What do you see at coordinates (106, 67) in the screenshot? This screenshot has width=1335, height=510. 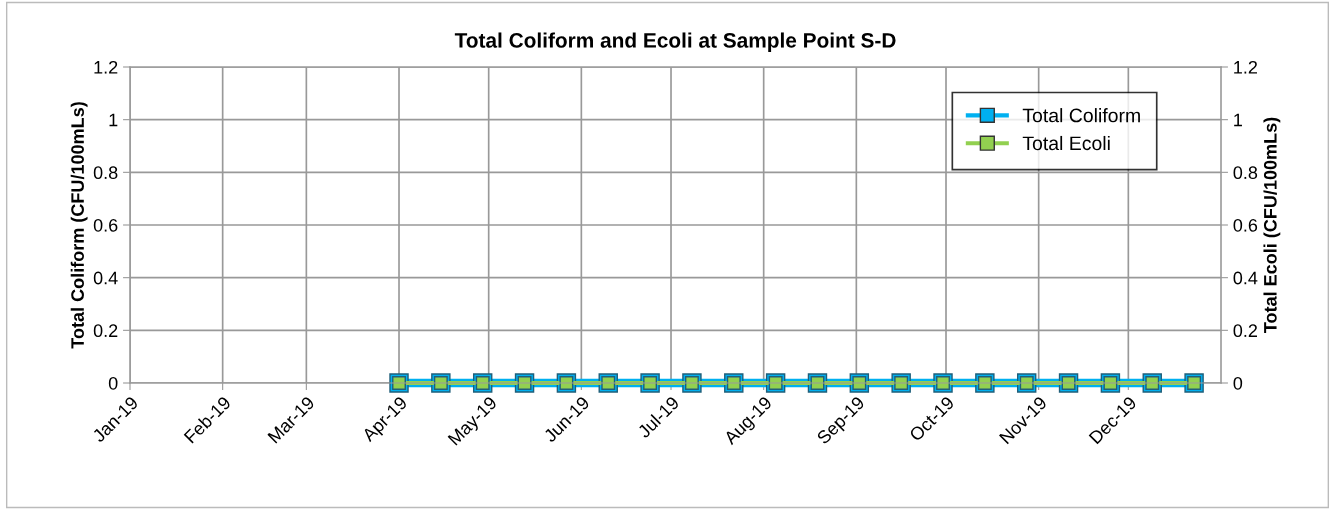 I see `y-tick-label: 1.2` at bounding box center [106, 67].